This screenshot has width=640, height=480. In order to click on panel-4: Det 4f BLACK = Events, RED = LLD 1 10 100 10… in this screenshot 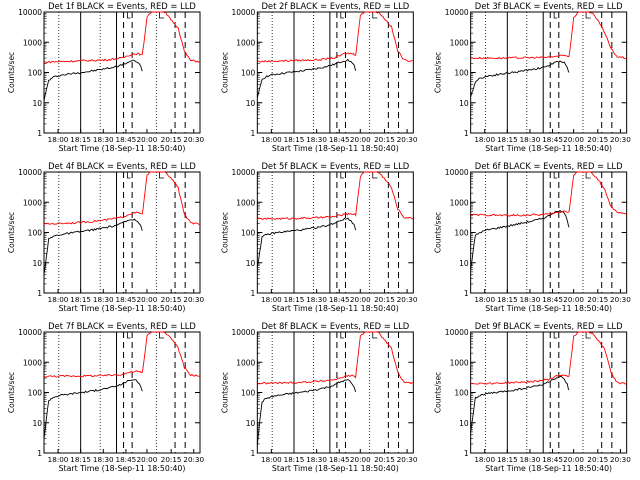, I will do `click(106, 237)`.